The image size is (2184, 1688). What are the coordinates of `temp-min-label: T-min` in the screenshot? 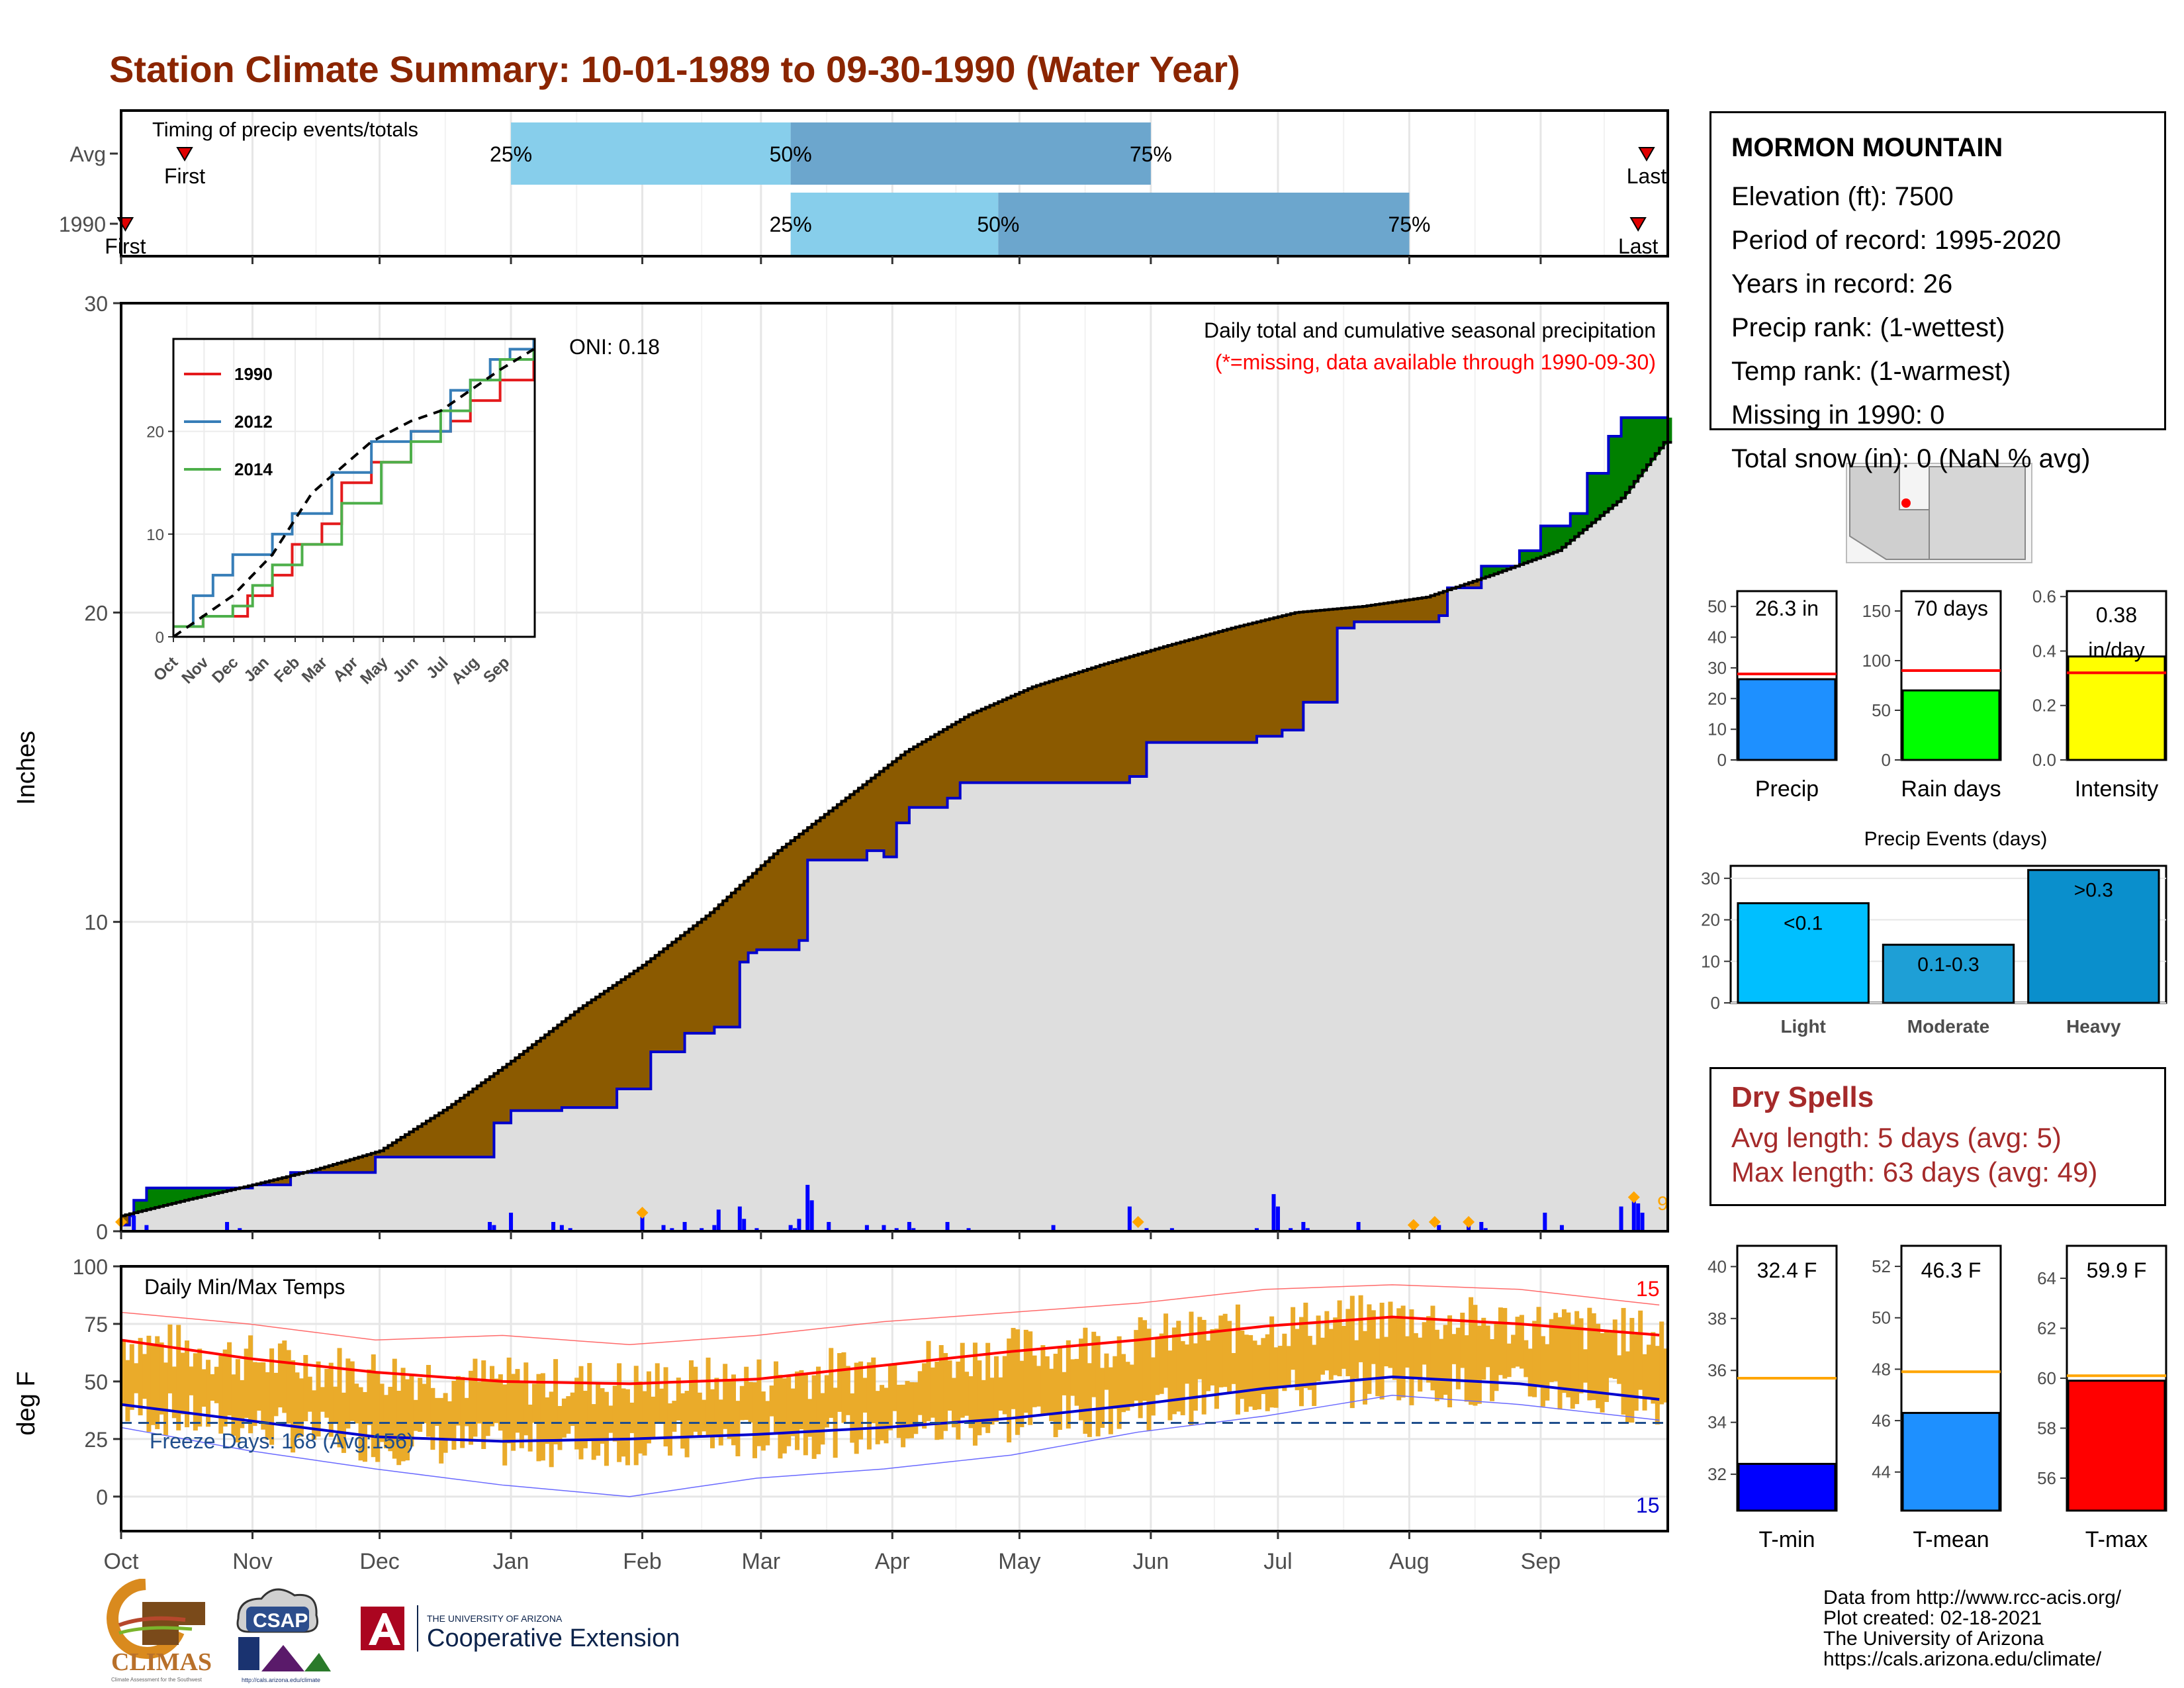 It's located at (1787, 1539).